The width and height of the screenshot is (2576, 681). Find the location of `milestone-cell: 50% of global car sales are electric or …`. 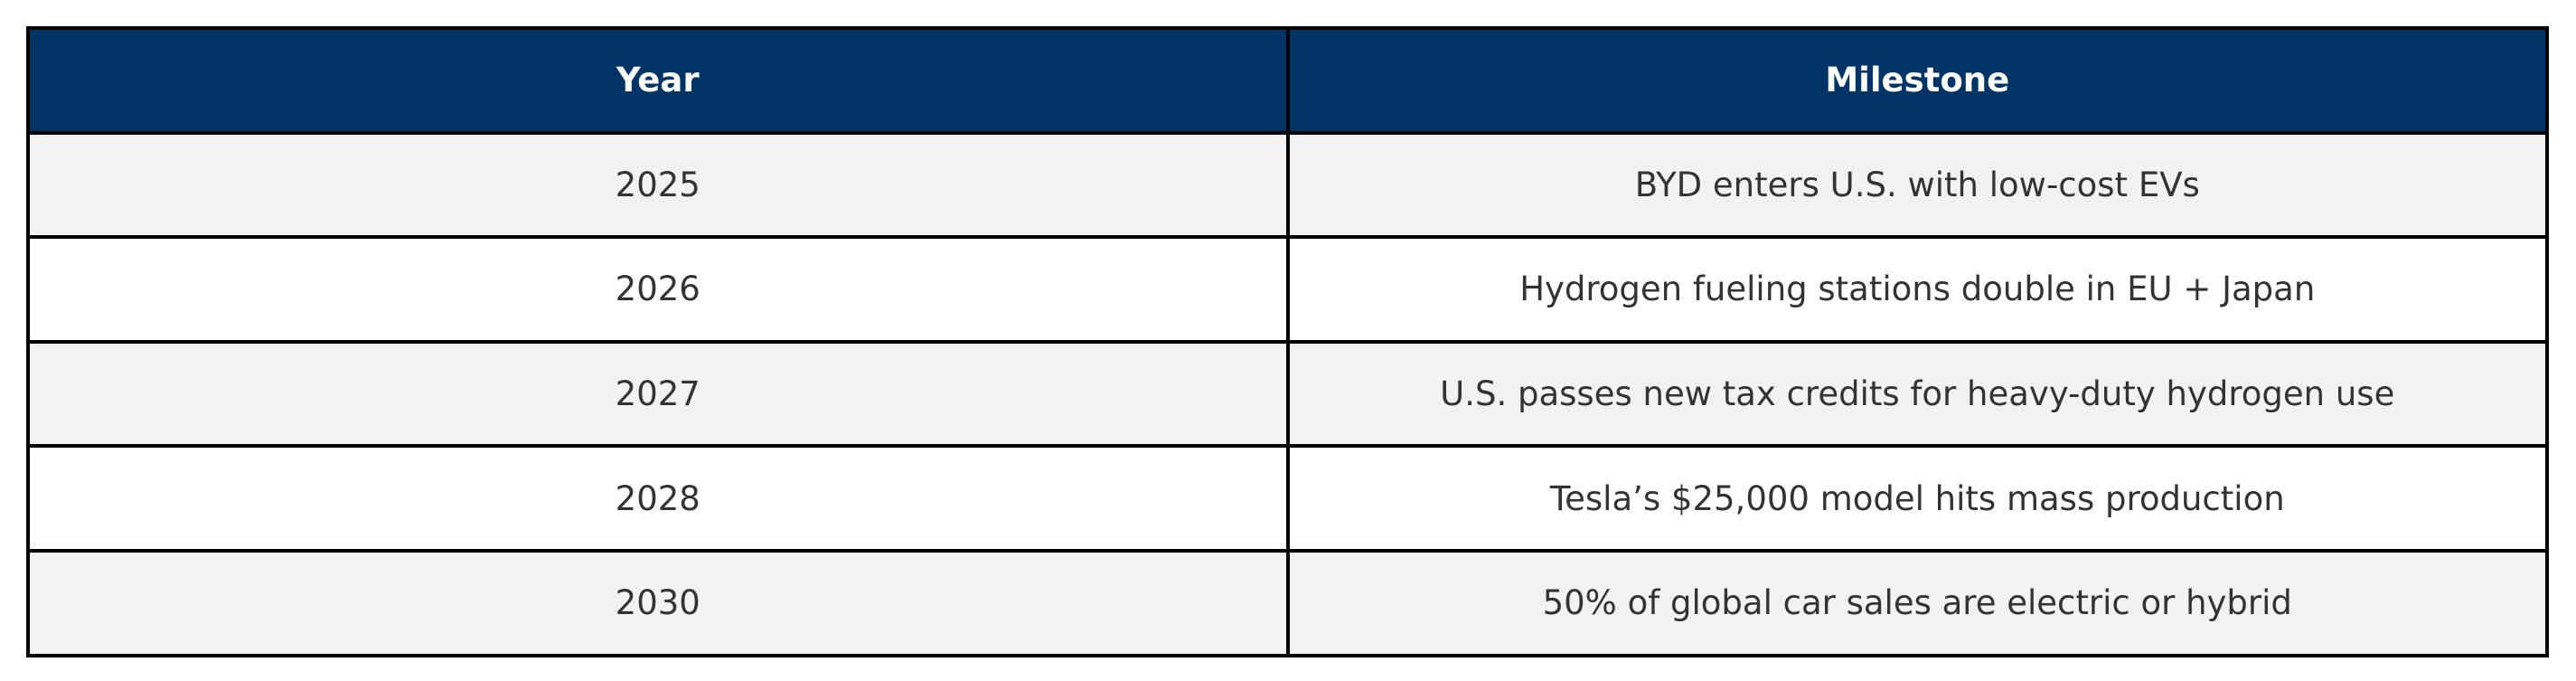

milestone-cell: 50% of global car sales are electric or … is located at coordinates (1917, 602).